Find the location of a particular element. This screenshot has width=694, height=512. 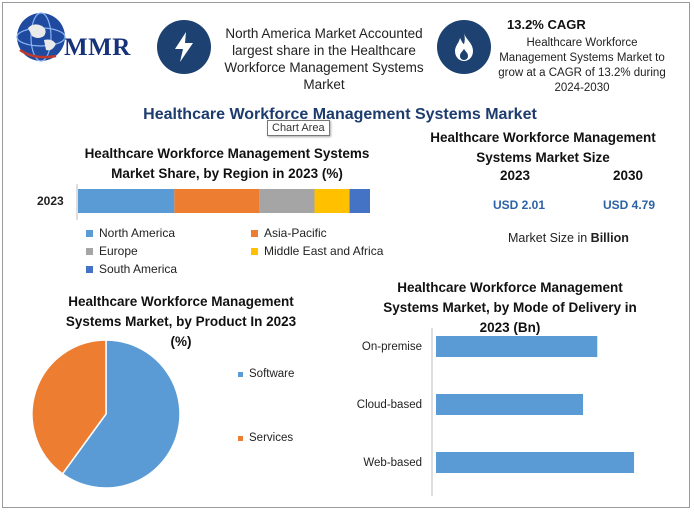

legend-label: Europe is located at coordinates (118, 251).